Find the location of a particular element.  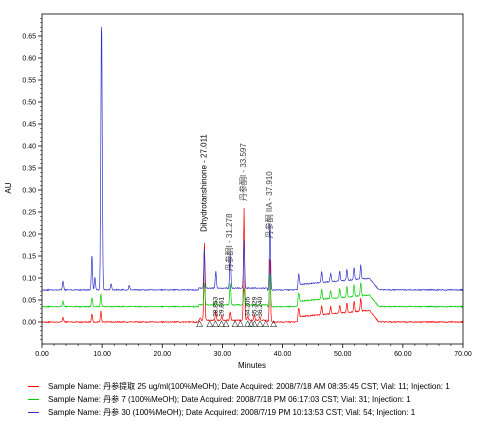

peak-label: 36.240 is located at coordinates (260, 306).